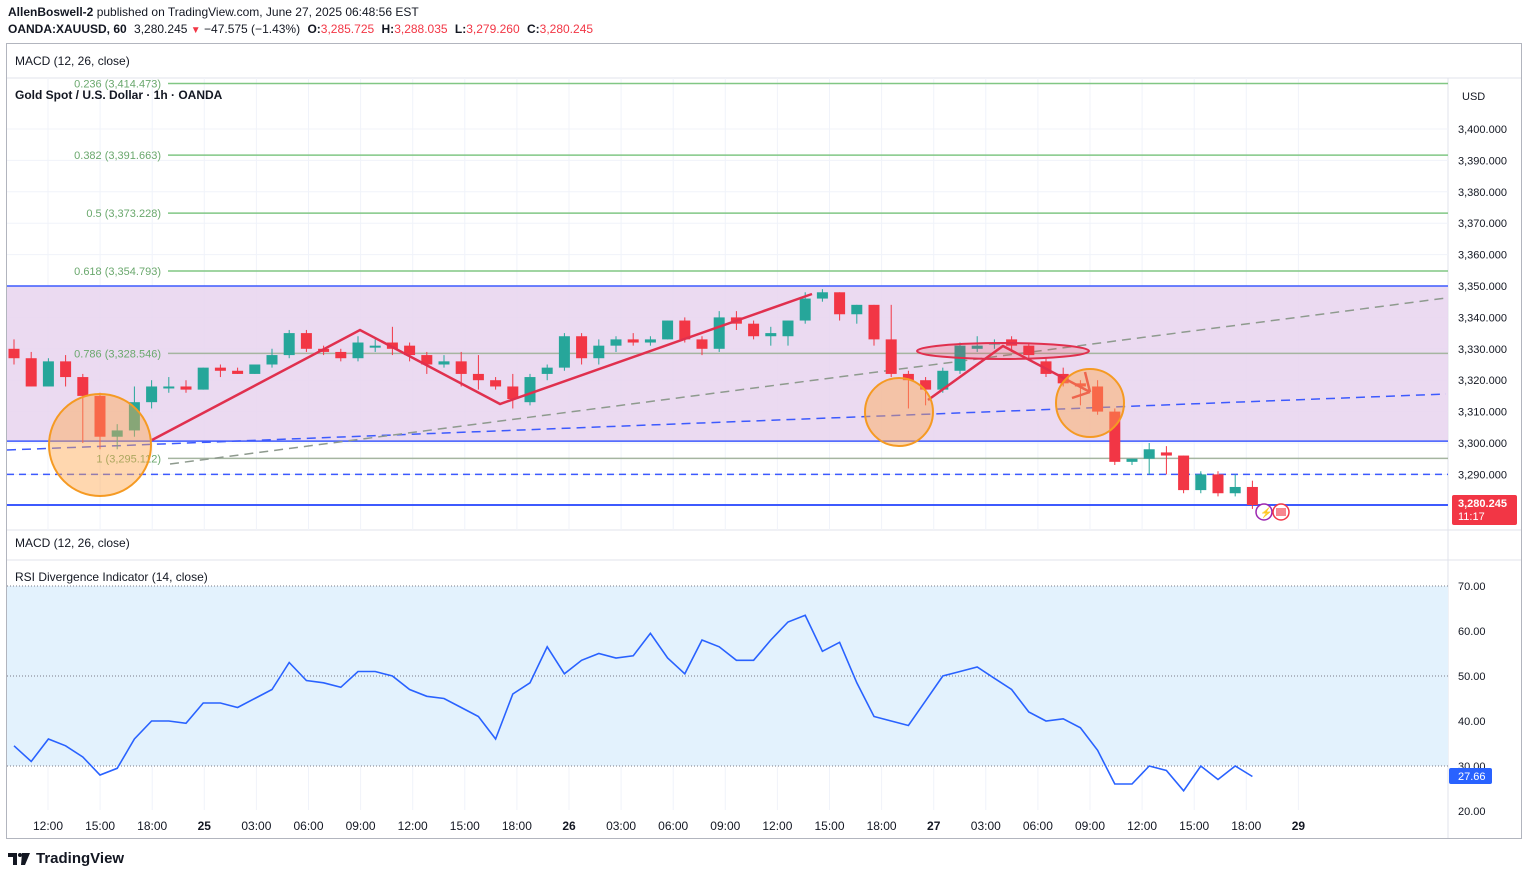 This screenshot has height=877, width=1528. I want to click on price-tick-label: 3,330.000, so click(1482, 350).